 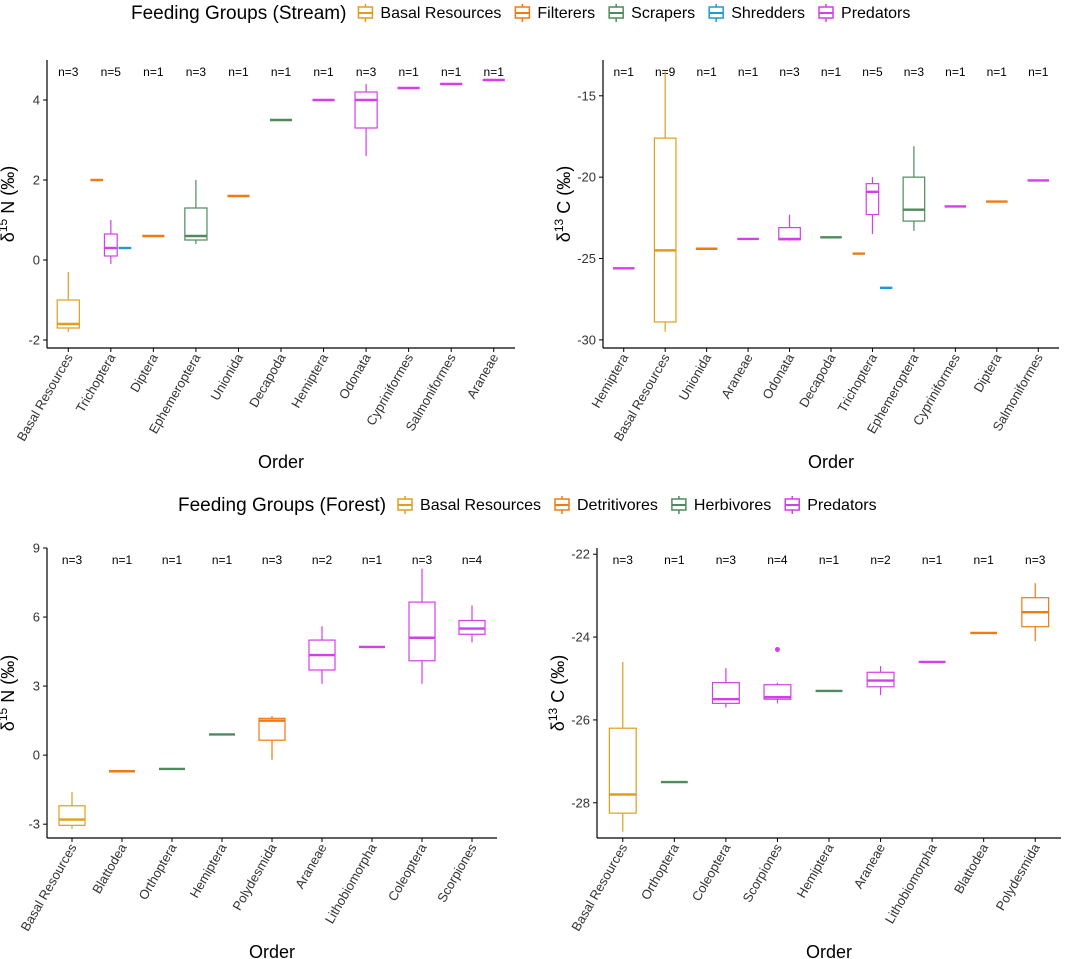 I want to click on y-label-isotope: 13, so click(x=559, y=225).